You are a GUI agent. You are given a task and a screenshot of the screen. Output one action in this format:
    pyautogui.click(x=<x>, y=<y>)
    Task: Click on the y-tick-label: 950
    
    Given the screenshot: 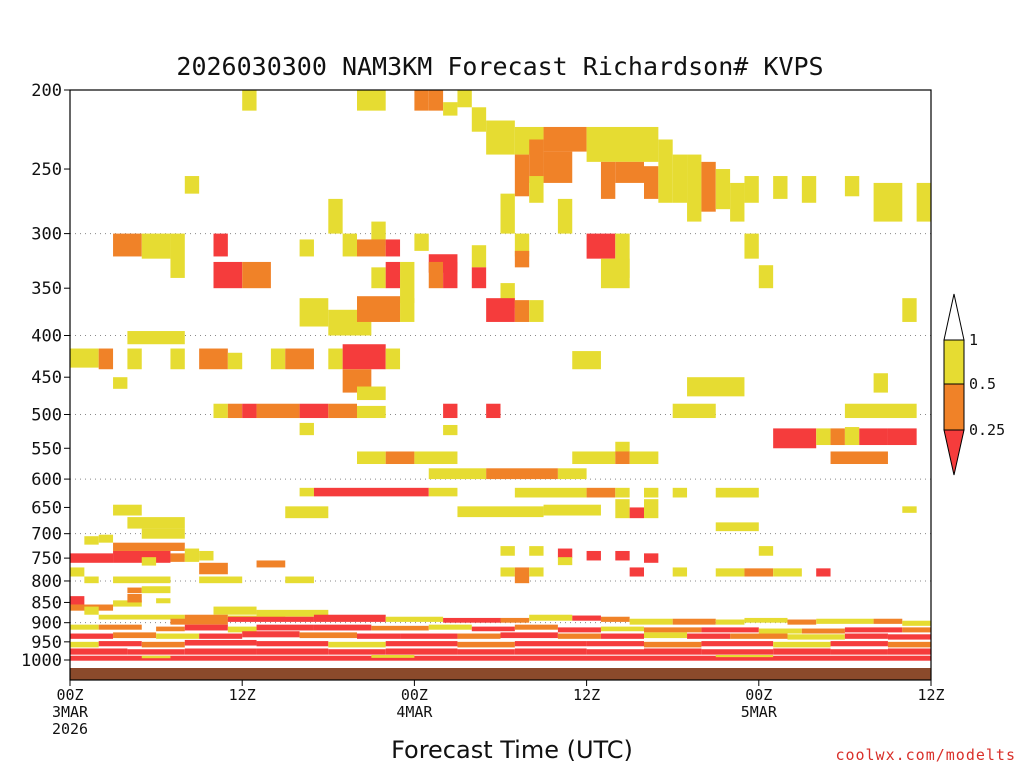 What is the action you would take?
    pyautogui.click(x=46, y=643)
    